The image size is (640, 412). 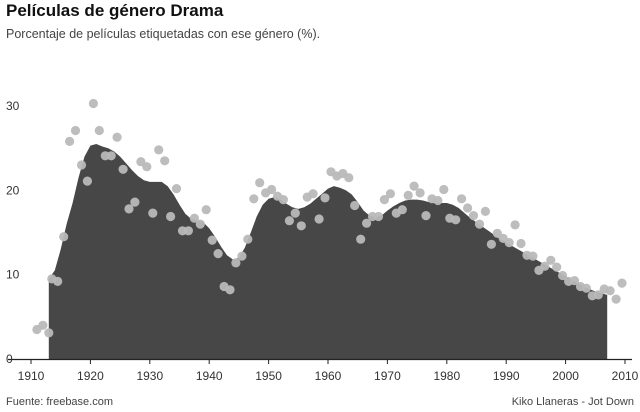 I want to click on y-tick-label: 30, so click(x=13, y=106).